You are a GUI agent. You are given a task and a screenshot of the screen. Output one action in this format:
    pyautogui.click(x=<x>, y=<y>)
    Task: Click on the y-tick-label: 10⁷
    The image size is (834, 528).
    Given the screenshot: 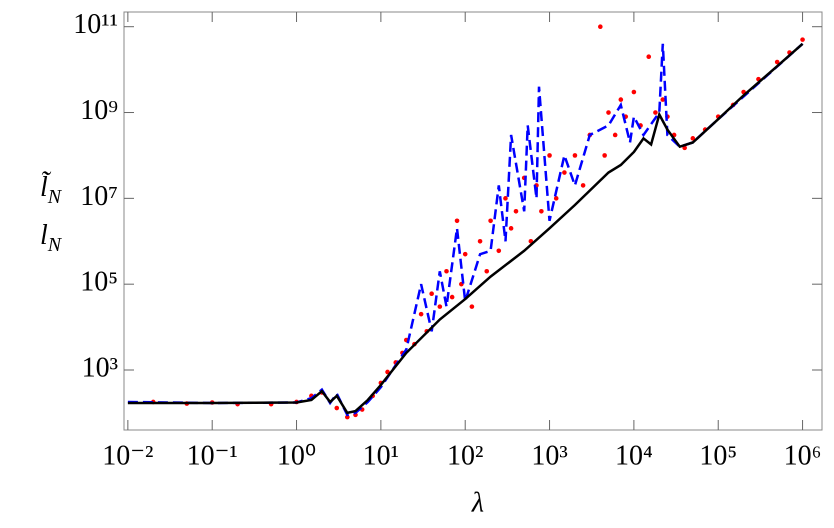 What is the action you would take?
    pyautogui.click(x=99, y=196)
    